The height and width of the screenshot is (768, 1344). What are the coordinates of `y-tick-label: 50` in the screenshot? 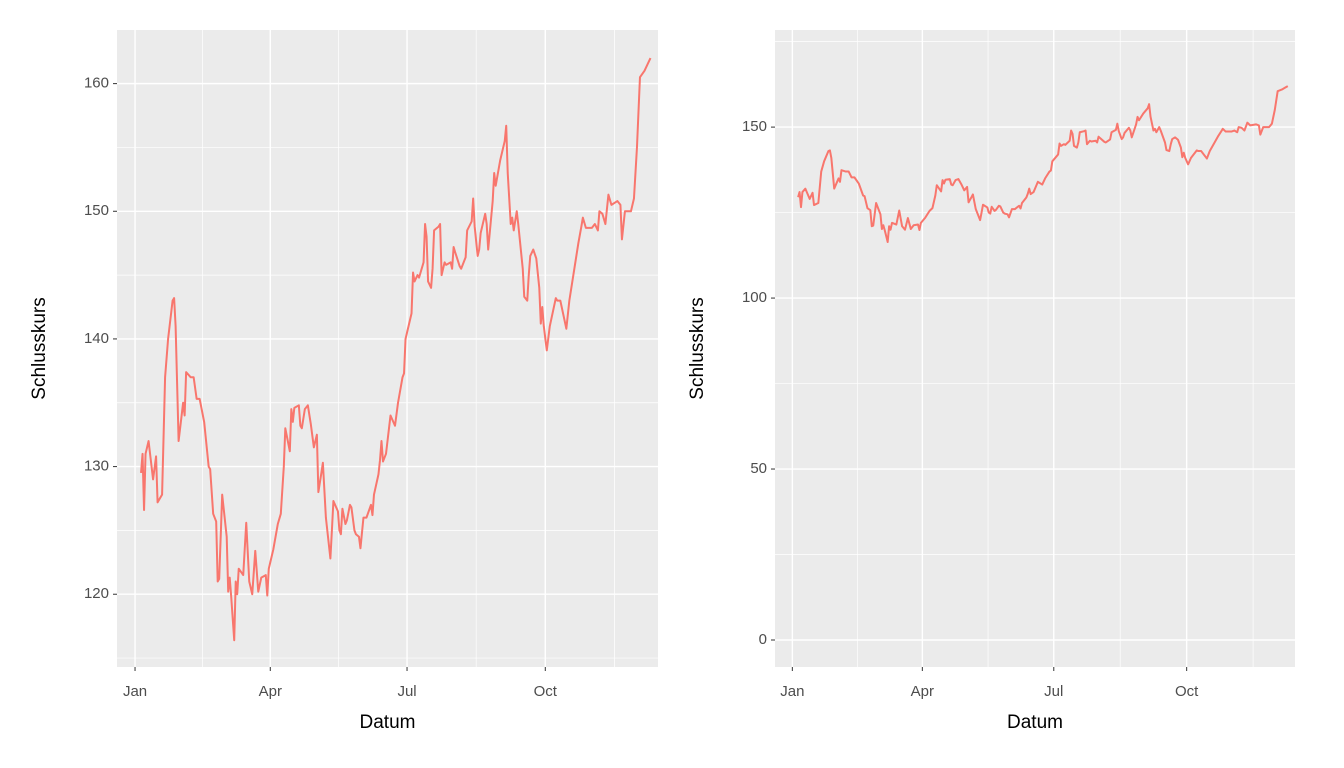 It's located at (758, 468).